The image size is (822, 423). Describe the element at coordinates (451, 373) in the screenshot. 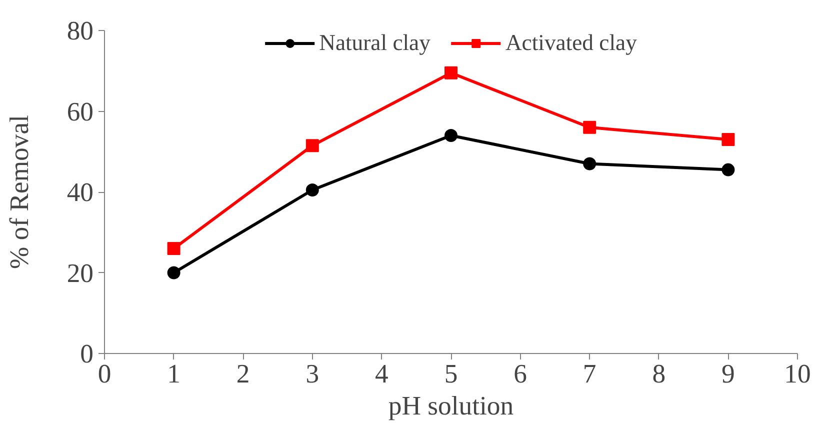

I see `x-tick-label: 5` at that location.